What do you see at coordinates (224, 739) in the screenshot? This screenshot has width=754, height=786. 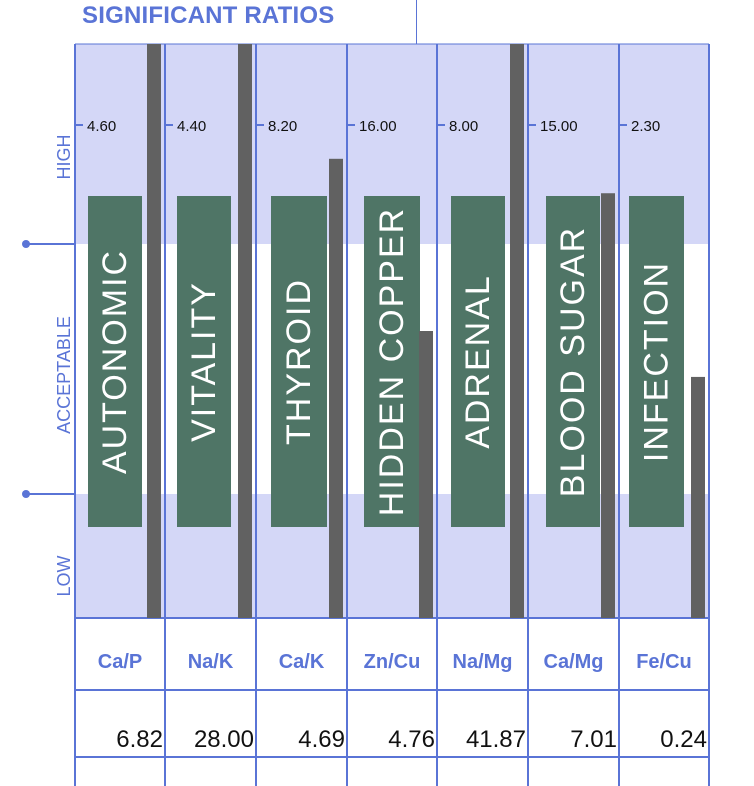 I see `ratio-value: 28.00` at bounding box center [224, 739].